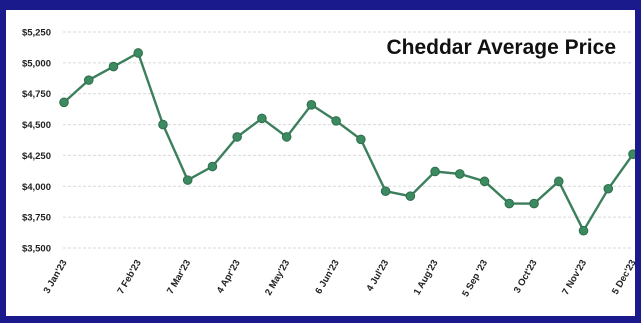 The height and width of the screenshot is (323, 641). I want to click on y-tick-label: $3,500, so click(36, 249).